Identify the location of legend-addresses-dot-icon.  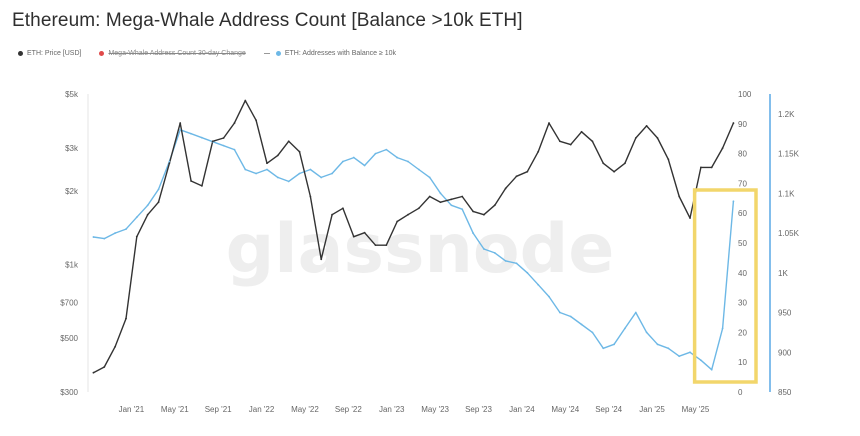
(278, 53).